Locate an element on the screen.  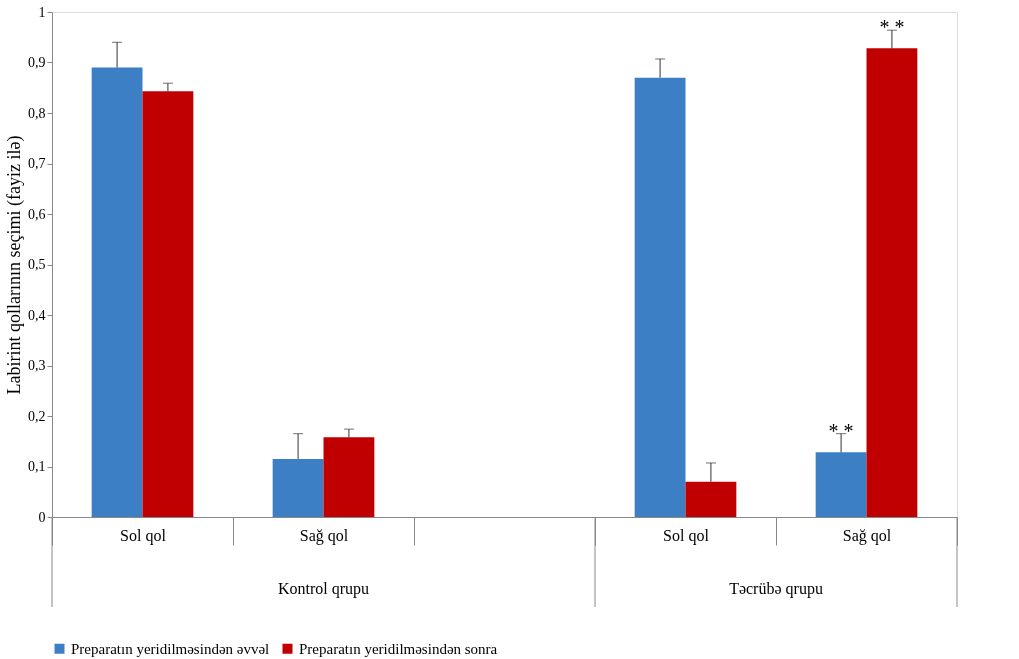
y-tick-label: 0,1 is located at coordinates (37, 466).